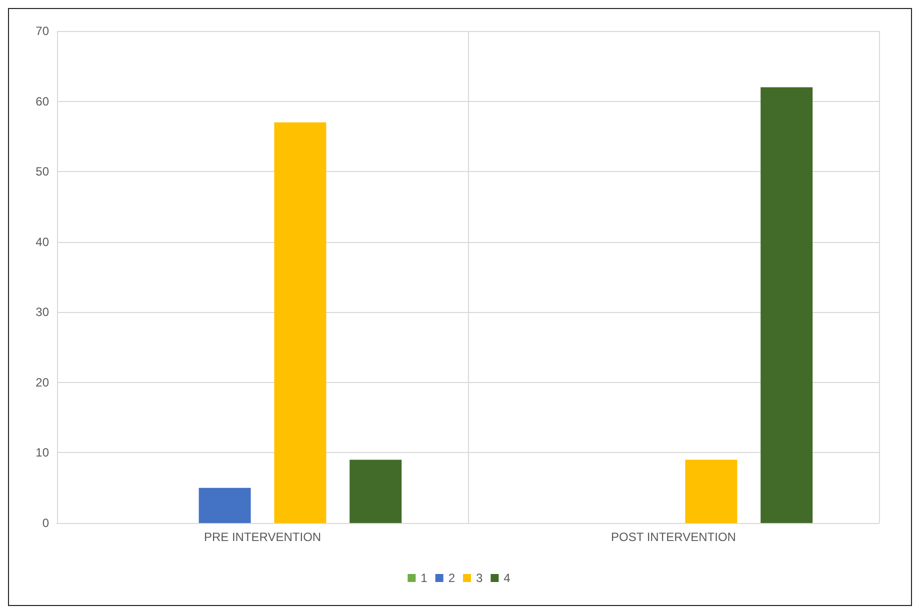 The image size is (920, 614). What do you see at coordinates (46, 523) in the screenshot?
I see `y-tick-label: 0` at bounding box center [46, 523].